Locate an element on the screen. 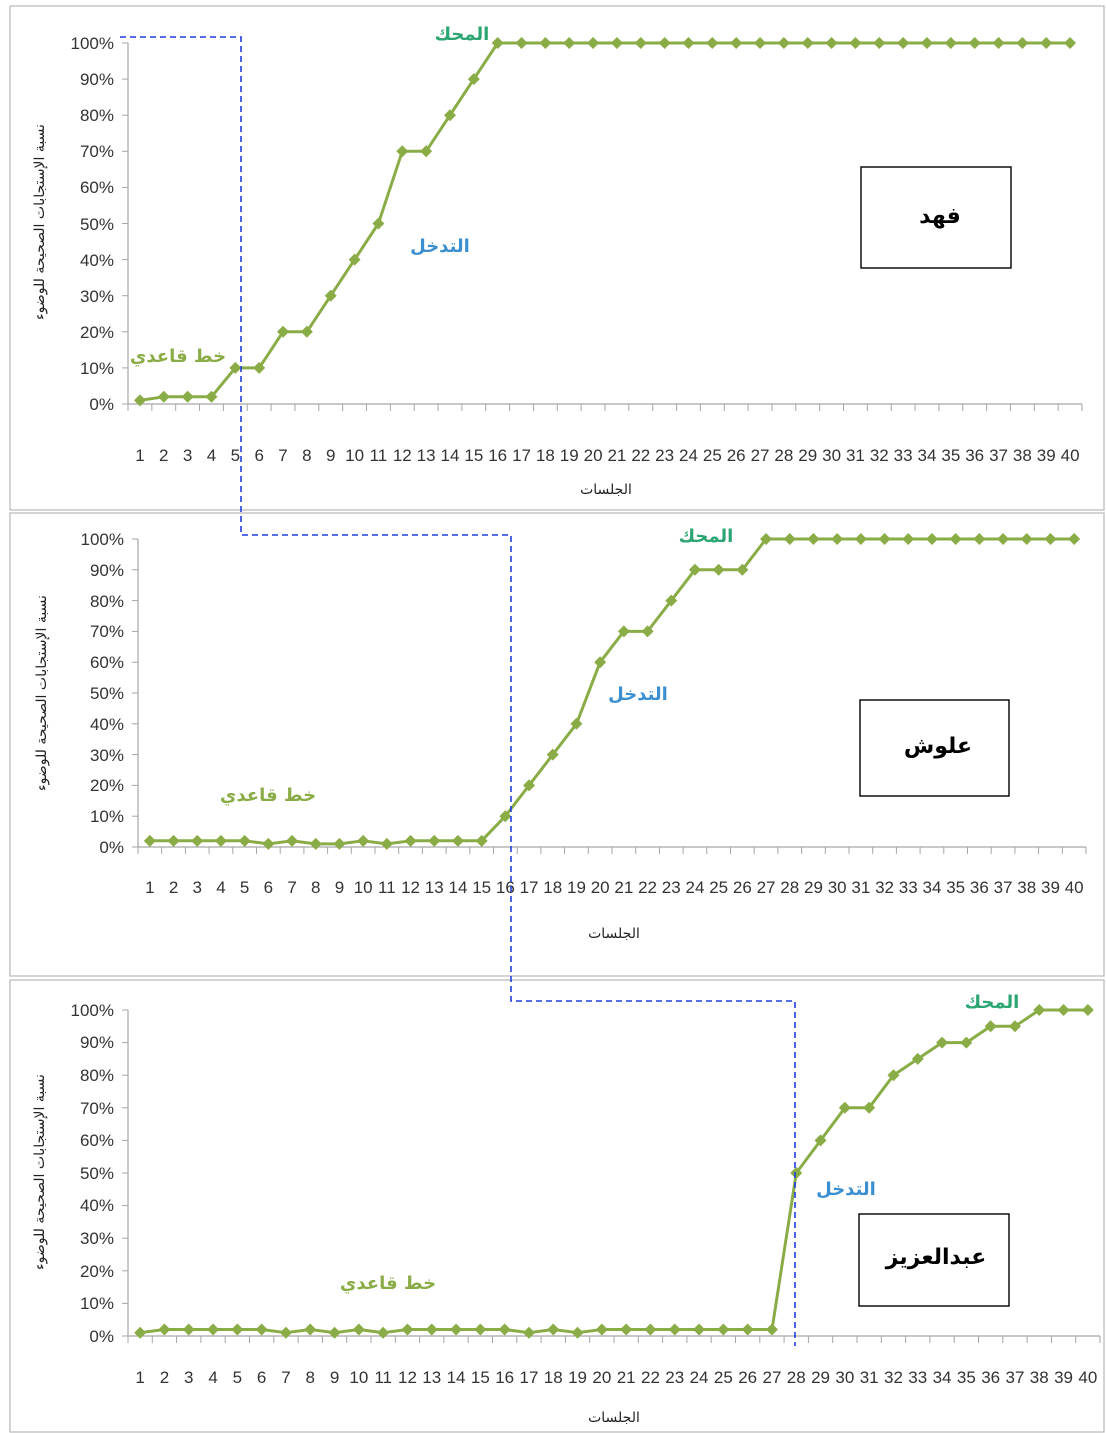  x-tick-label: 22 is located at coordinates (647, 887).